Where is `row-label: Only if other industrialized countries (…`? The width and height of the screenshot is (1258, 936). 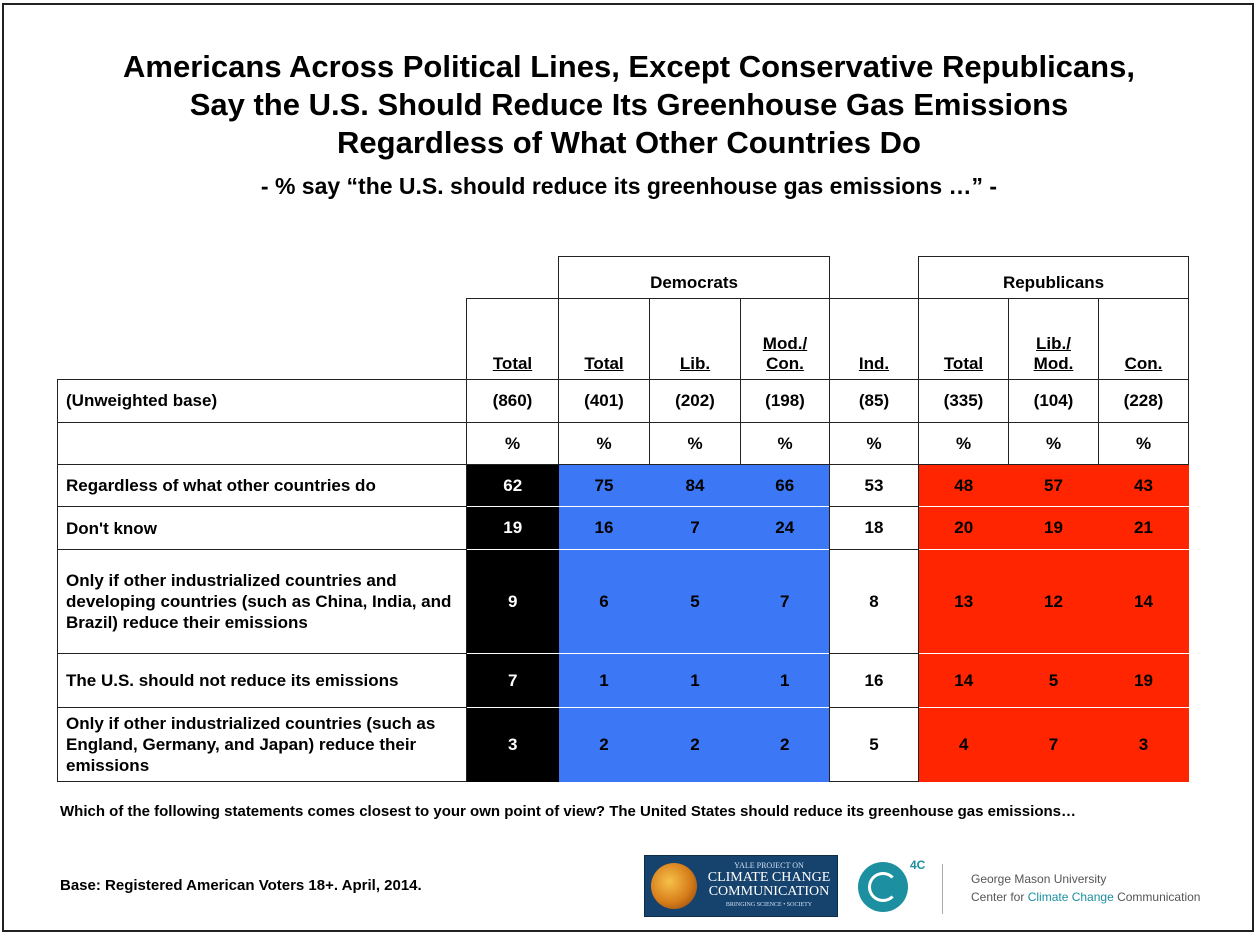 row-label: Only if other industrialized countries (… is located at coordinates (262, 744).